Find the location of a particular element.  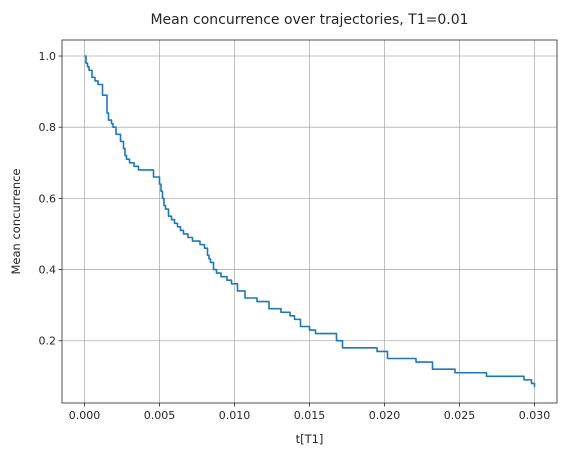

x-tick-label: 0.030 is located at coordinates (535, 415).